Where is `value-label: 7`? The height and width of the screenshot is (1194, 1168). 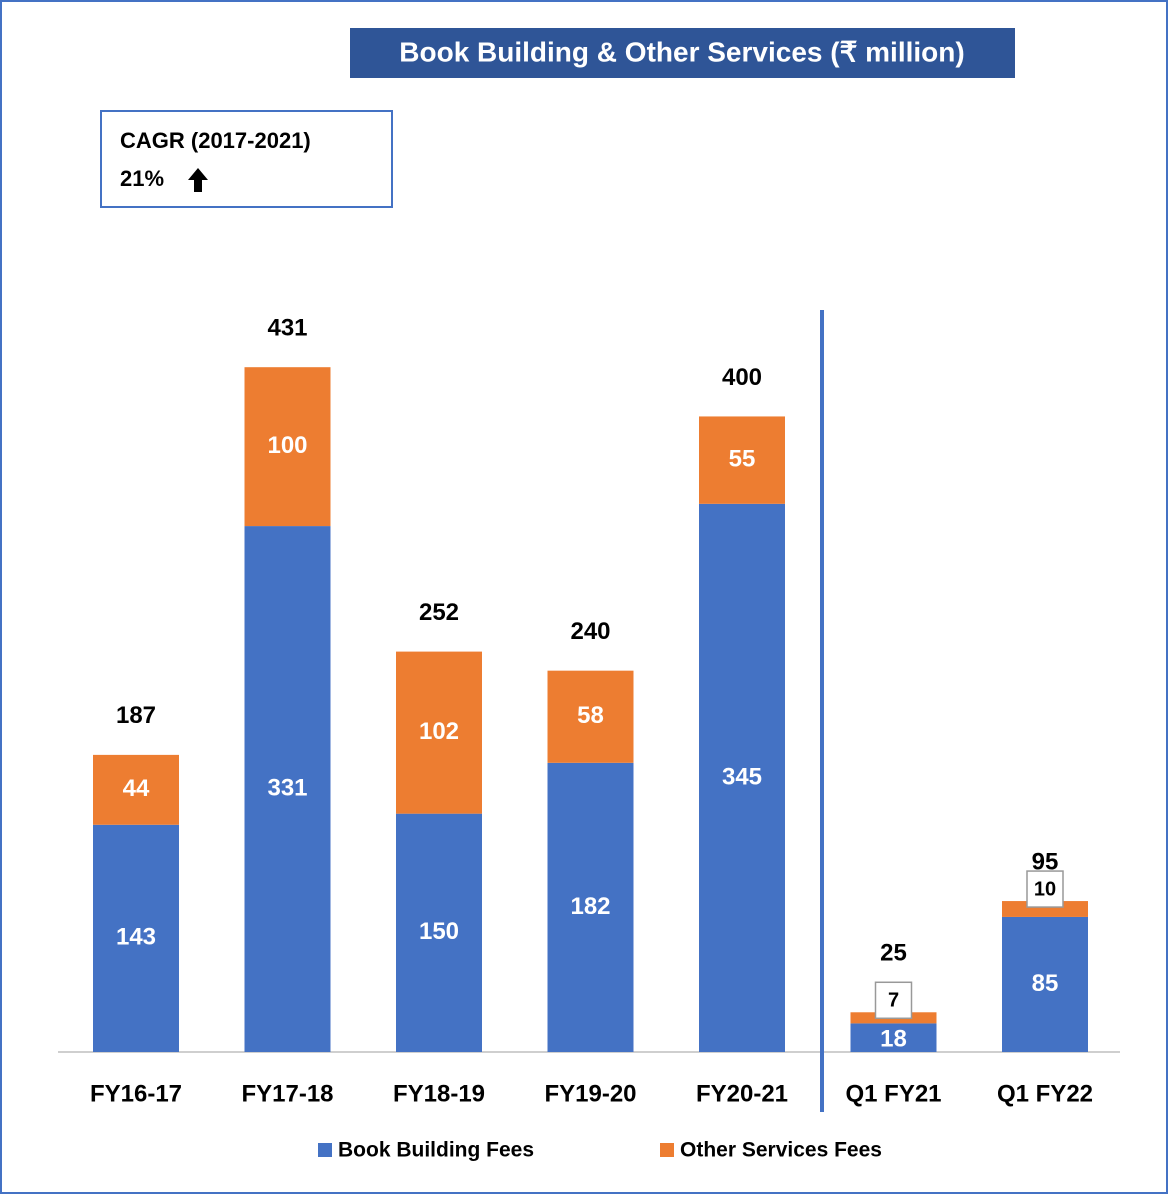
value-label: 7 is located at coordinates (893, 1001).